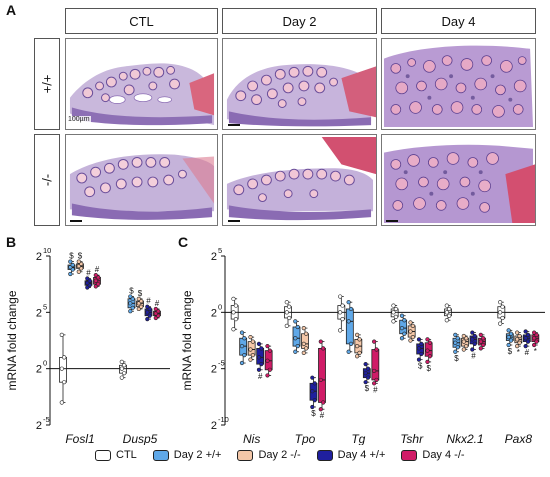 The width and height of the screenshot is (550, 477). I want to click on legend-item: Day 2 -/-, so click(269, 455).